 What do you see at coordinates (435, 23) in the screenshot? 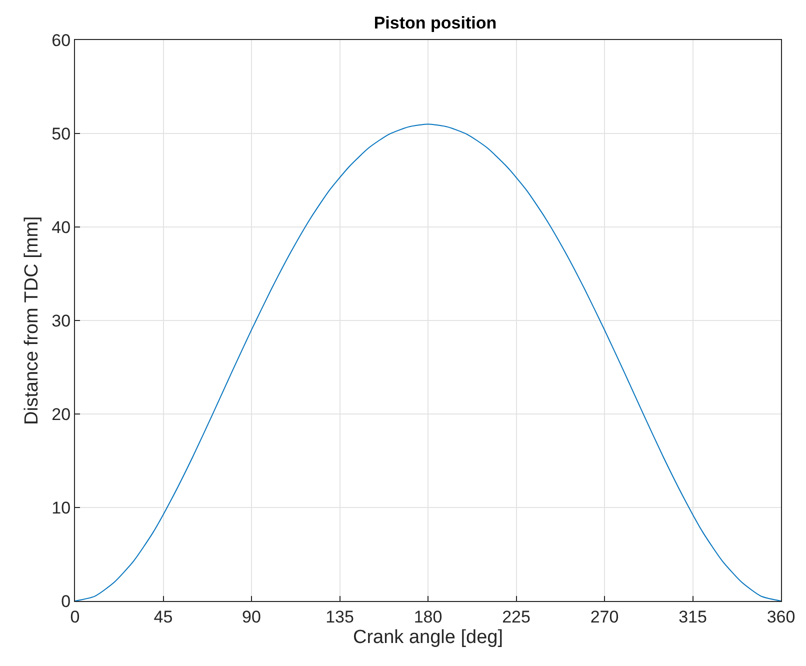
I see `chart-title: Piston position` at bounding box center [435, 23].